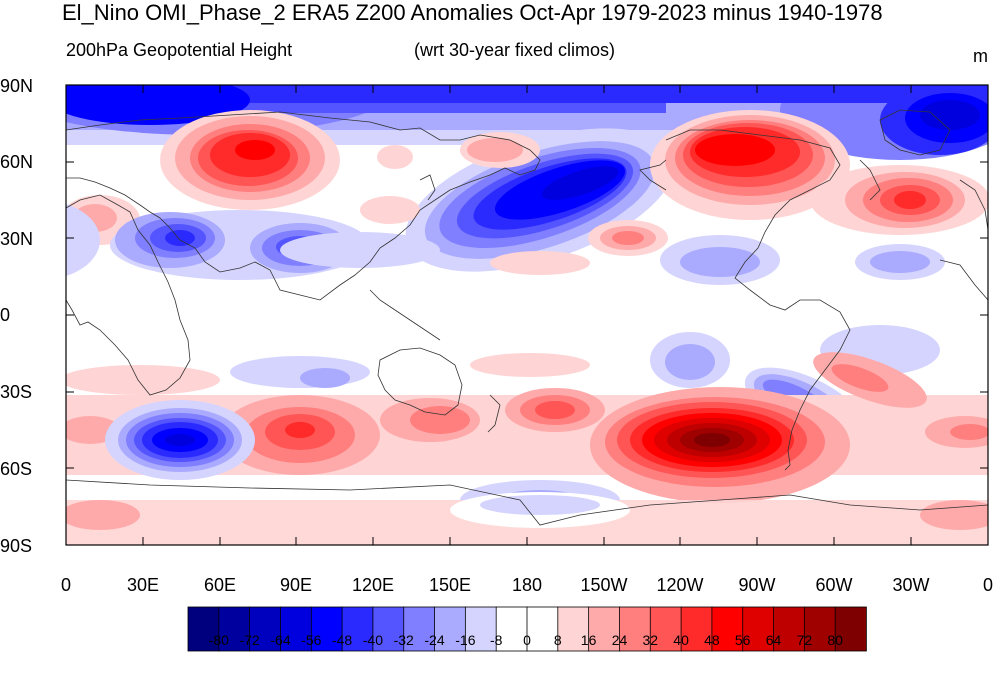 The width and height of the screenshot is (1005, 676). Describe the element at coordinates (899, 200) in the screenshot. I see `north-atlantic-positive` at that location.